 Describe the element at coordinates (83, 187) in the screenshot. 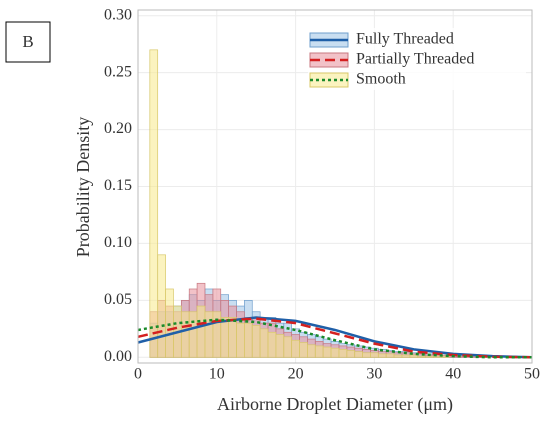

I see `y-axis-label: Probability Density` at that location.